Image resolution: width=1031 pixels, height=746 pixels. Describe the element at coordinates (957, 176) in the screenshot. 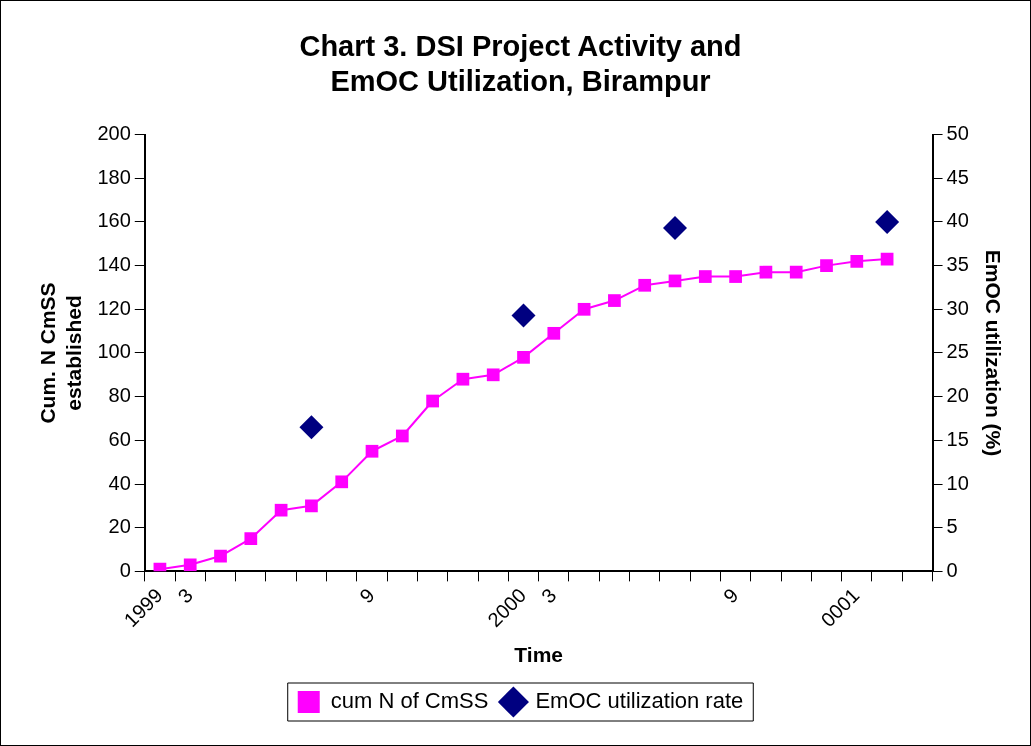

I see `y2-tick-label: 45` at that location.